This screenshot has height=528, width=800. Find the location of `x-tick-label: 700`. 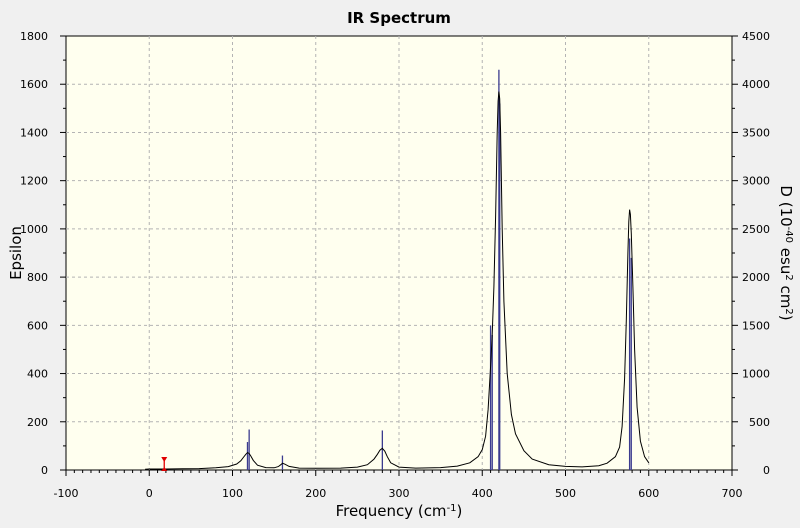

x-tick-label: 700 is located at coordinates (732, 493).